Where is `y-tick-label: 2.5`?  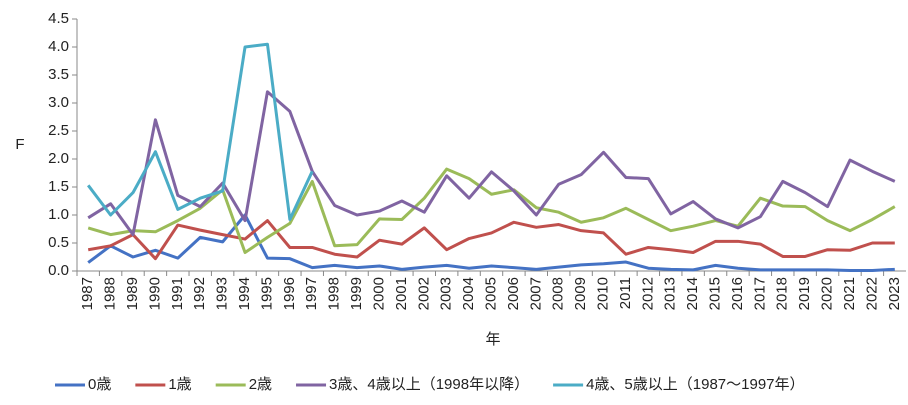
y-tick-label: 2.5 is located at coordinates (58, 130).